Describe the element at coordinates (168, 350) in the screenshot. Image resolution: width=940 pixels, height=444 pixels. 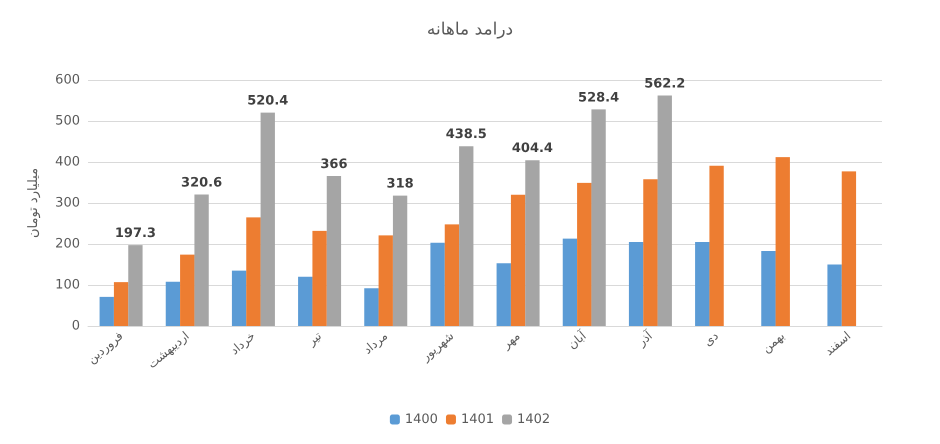
I see `x-tick-label: اردیبهشت` at that location.